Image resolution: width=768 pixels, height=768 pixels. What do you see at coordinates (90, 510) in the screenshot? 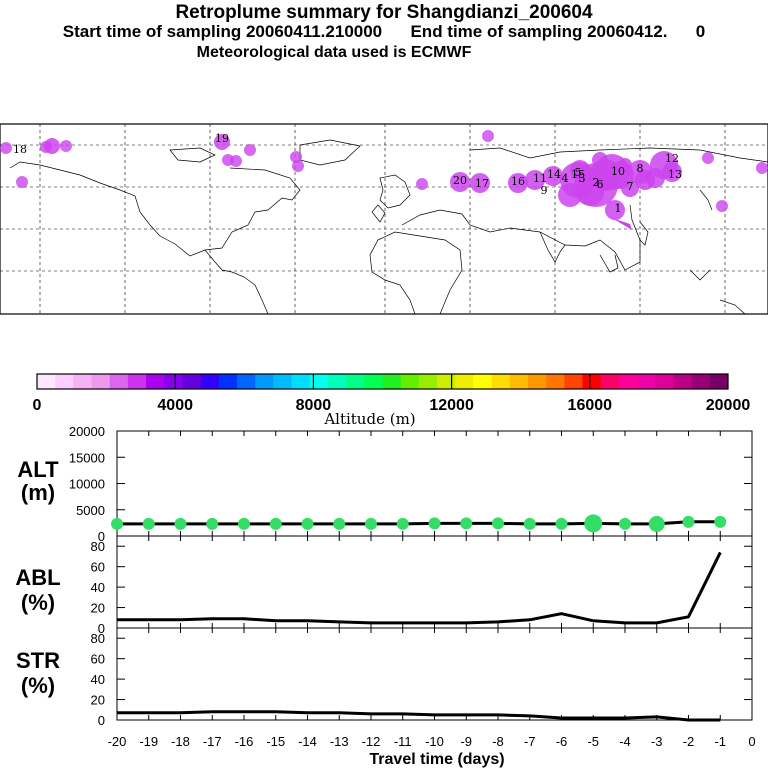
I see `y-tick-label: 5000` at bounding box center [90, 510].